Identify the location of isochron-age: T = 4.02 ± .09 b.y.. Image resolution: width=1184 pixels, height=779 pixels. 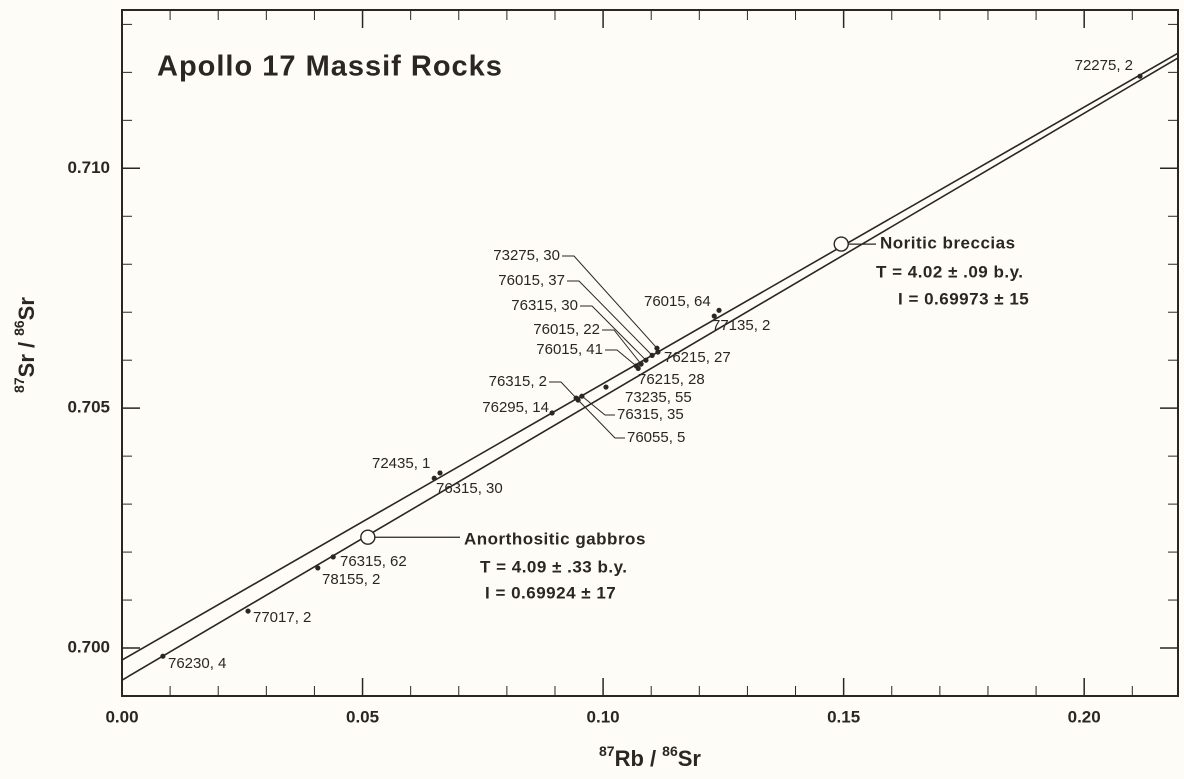
(950, 271).